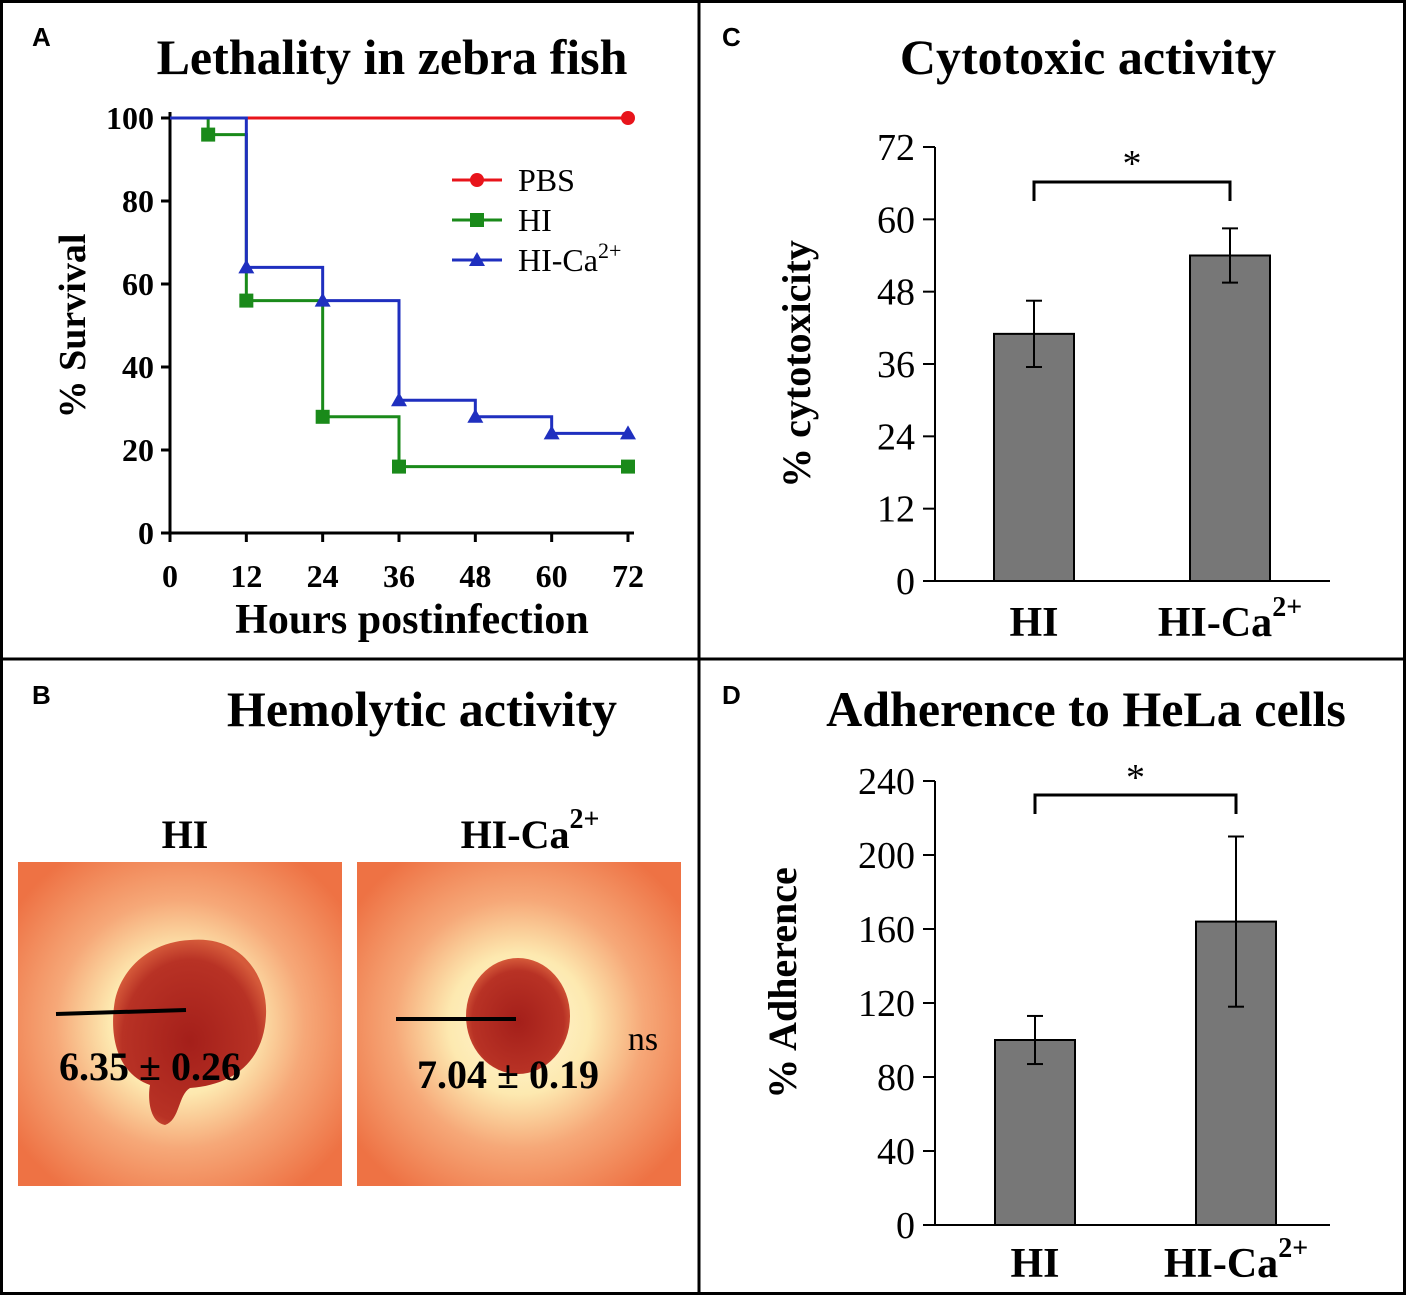 Image resolution: width=1406 pixels, height=1295 pixels. Describe the element at coordinates (569, 258) in the screenshot. I see `a-legend-label: HI-Ca2+` at that location.